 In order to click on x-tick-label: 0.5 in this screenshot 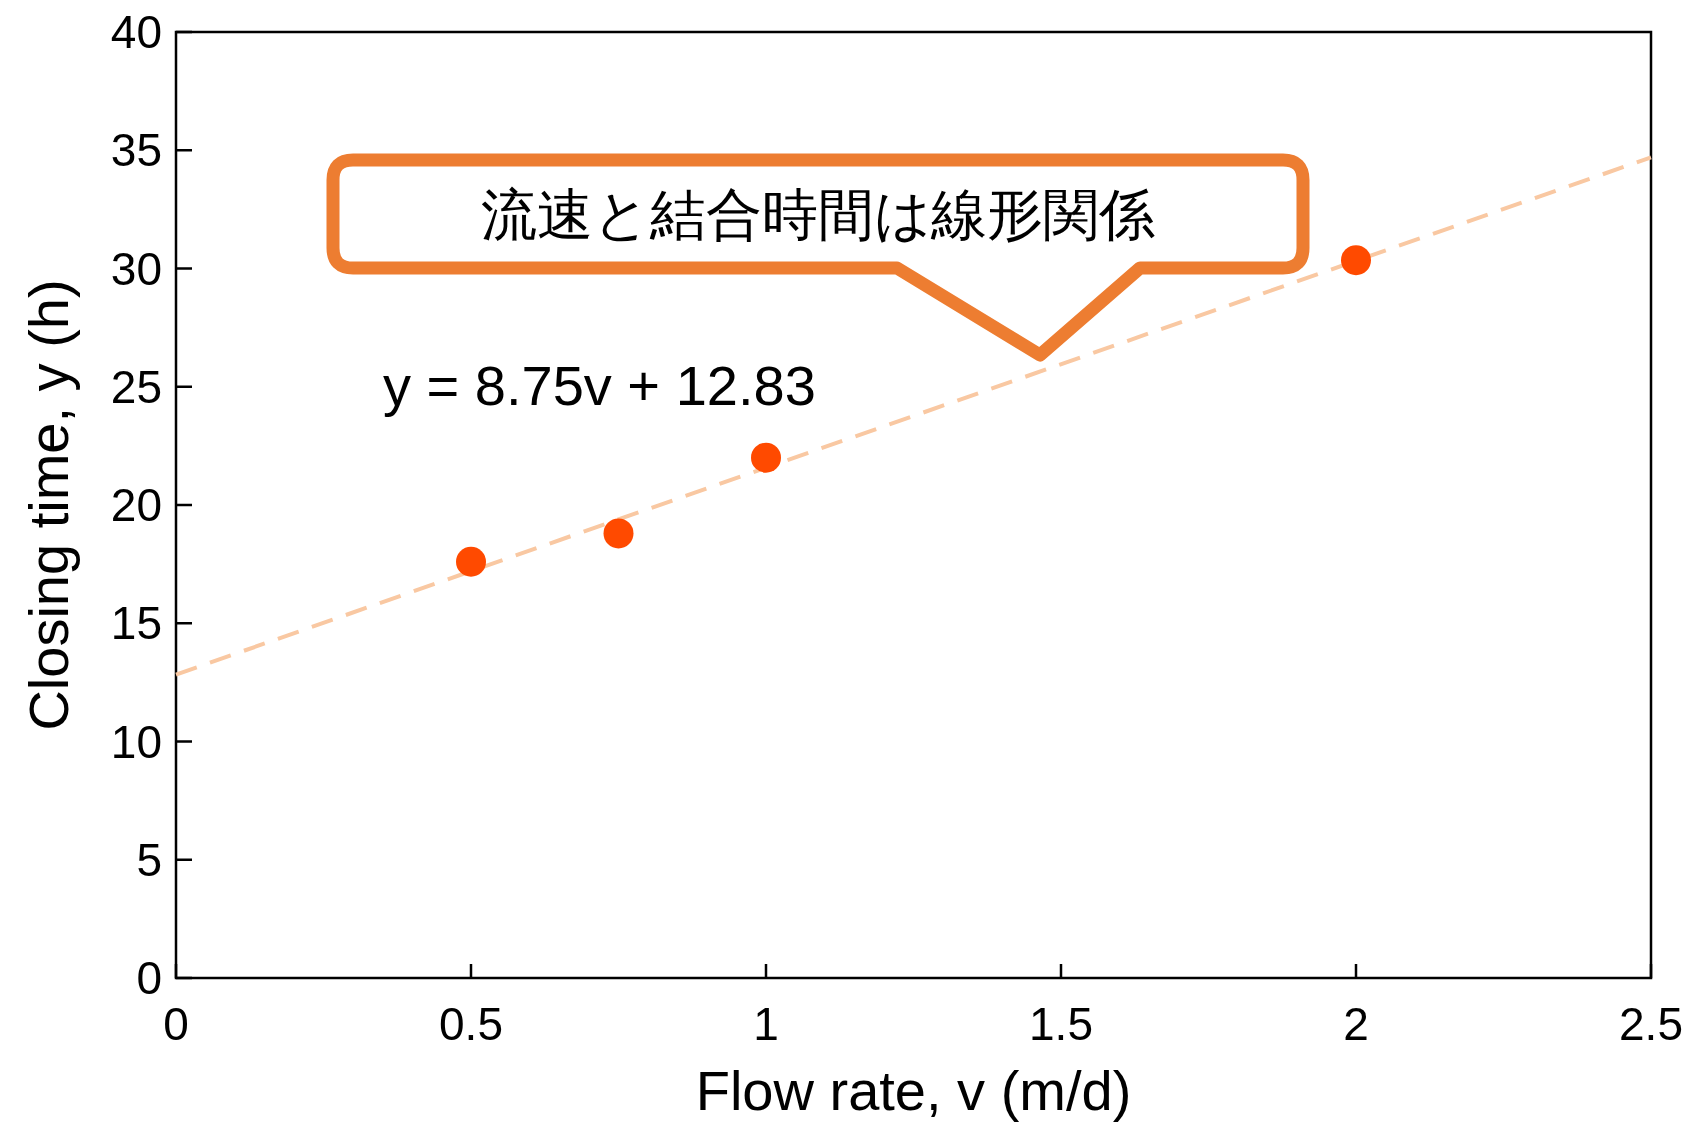, I will do `click(471, 1024)`.